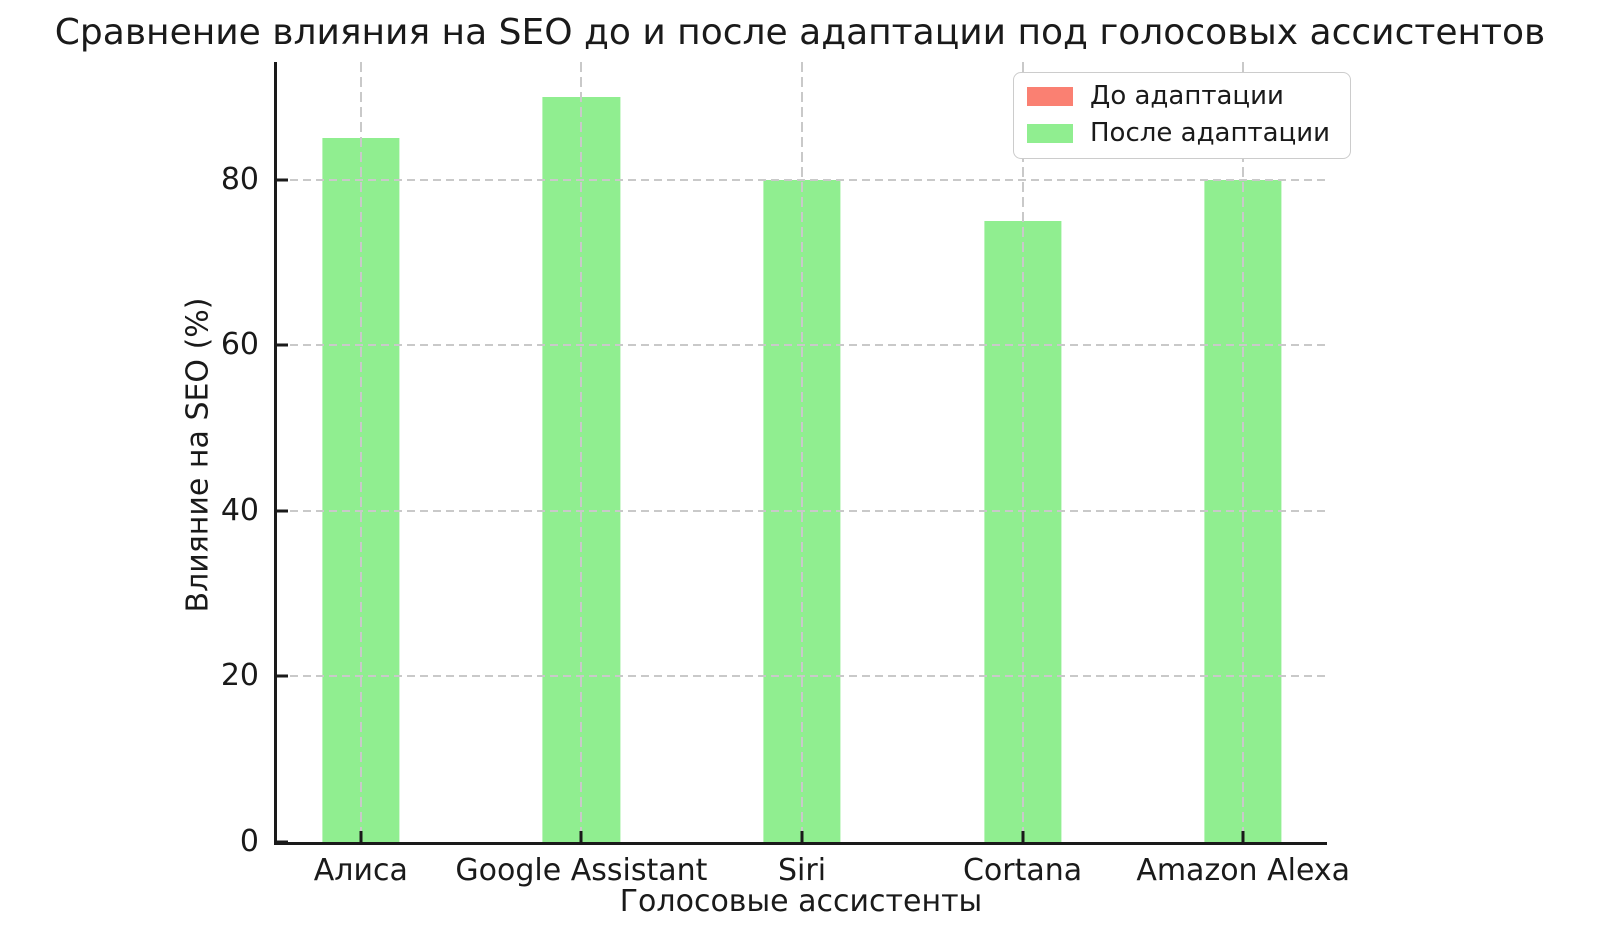 Image resolution: width=1600 pixels, height=937 pixels. What do you see at coordinates (1182, 115) in the screenshot?
I see `legend: До адаптации После адаптации` at bounding box center [1182, 115].